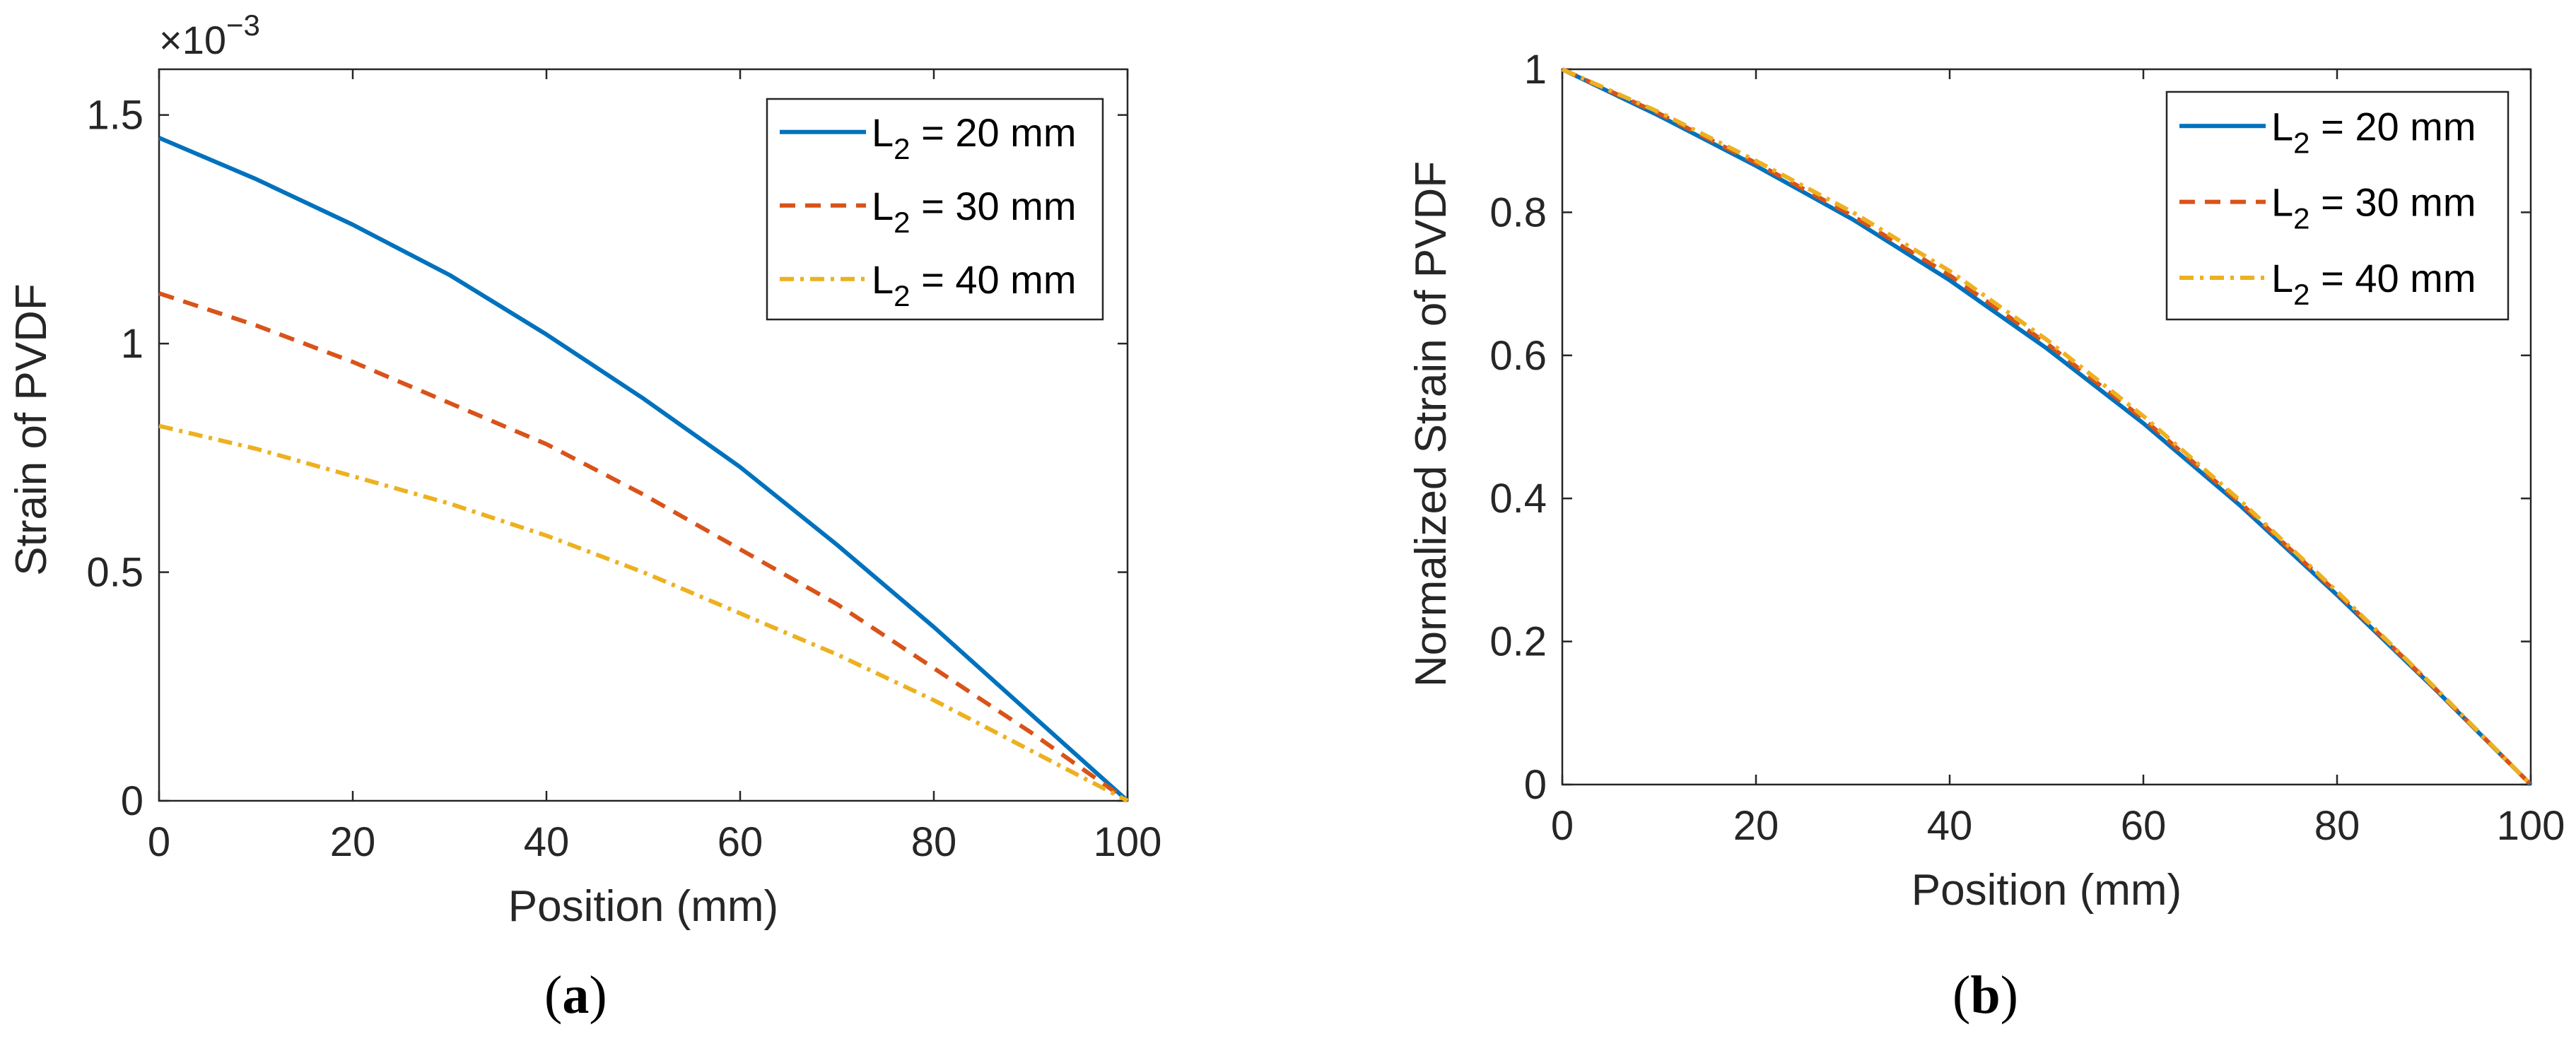  Describe the element at coordinates (1128, 842) in the screenshot. I see `panel-a-x-tick-label: 100` at that location.